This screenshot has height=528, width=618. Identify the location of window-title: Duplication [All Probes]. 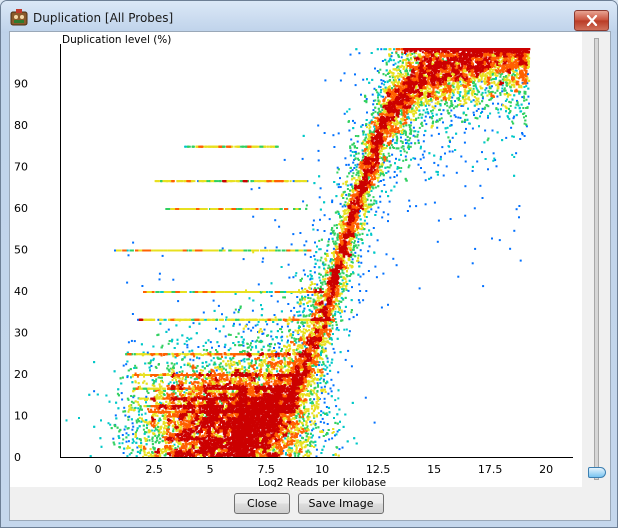
(103, 18).